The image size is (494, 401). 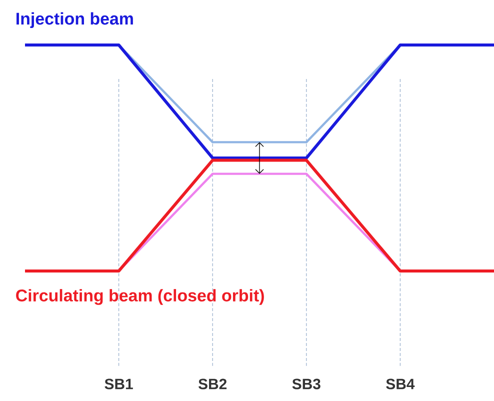 I want to click on x-tick-label: SB4, so click(x=400, y=384).